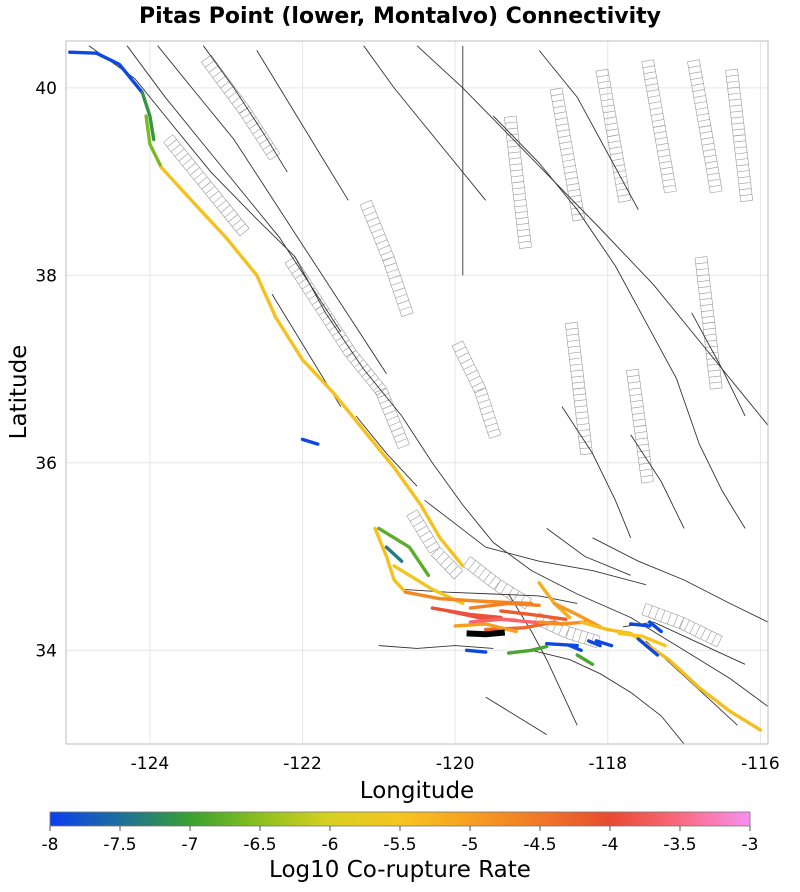 This screenshot has height=892, width=800. I want to click on colorbar-tick-label: -7.5, so click(119, 845).